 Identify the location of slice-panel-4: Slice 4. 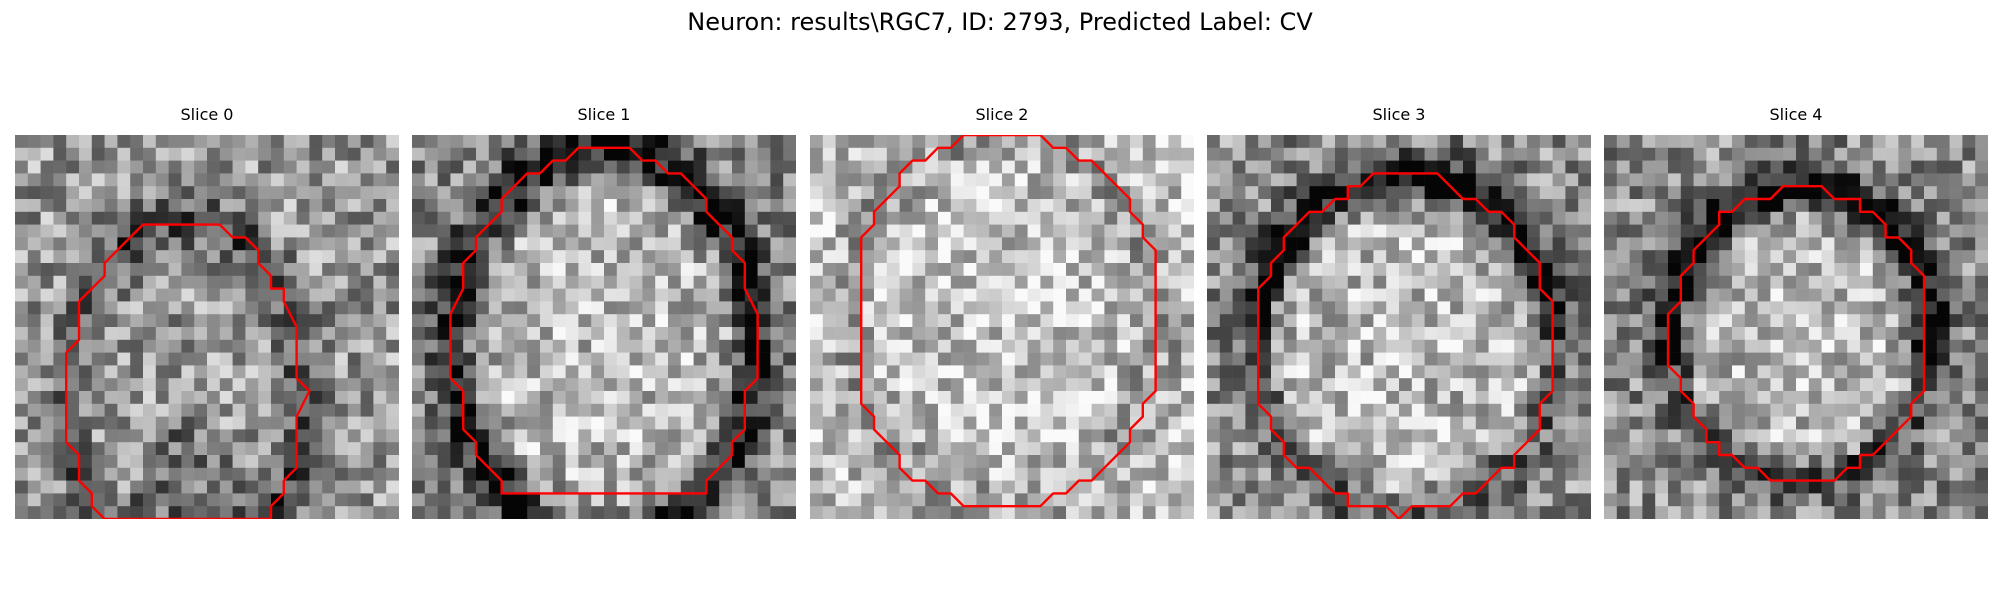
(1796, 317).